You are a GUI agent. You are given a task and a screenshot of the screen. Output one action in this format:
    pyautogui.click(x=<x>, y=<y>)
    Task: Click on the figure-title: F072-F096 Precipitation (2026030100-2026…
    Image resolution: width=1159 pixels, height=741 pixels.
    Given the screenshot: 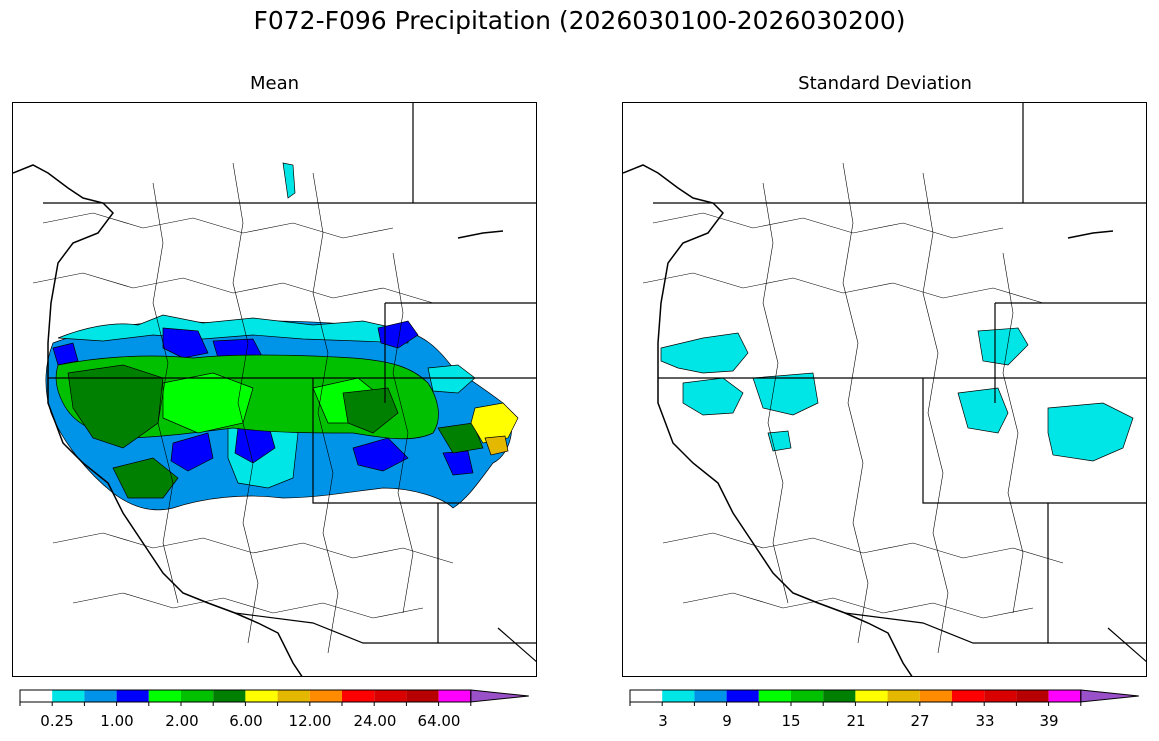 What is the action you would take?
    pyautogui.click(x=579, y=20)
    